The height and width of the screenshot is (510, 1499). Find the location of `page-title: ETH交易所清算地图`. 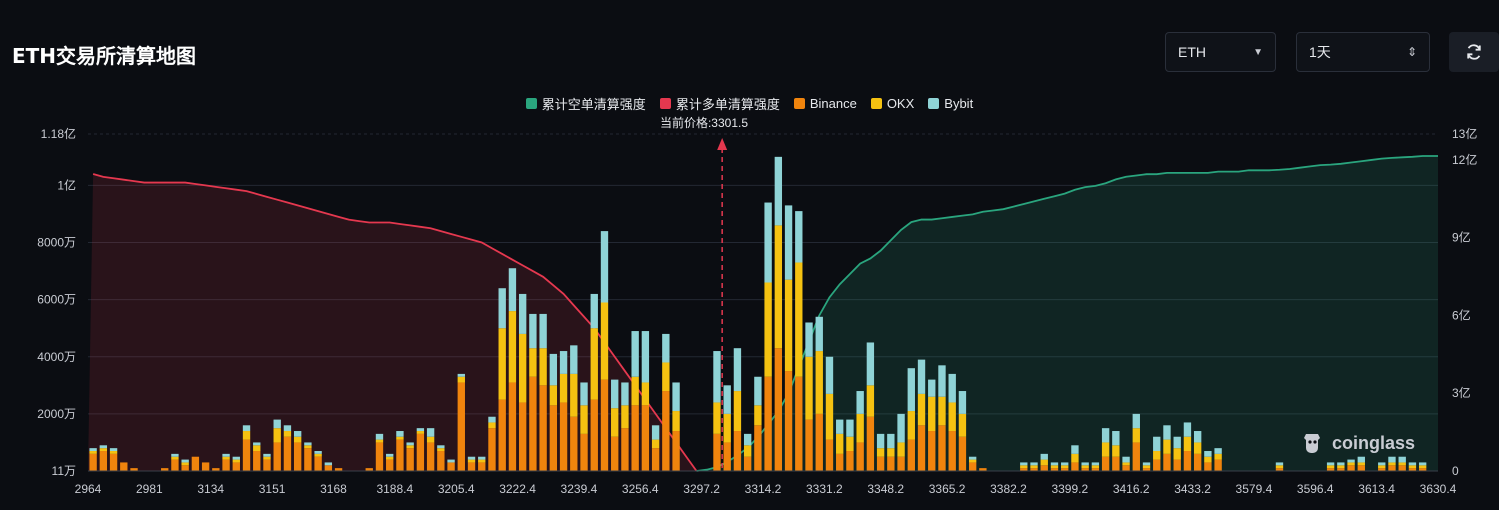

page-title: ETH交易所清算地图 is located at coordinates (104, 56).